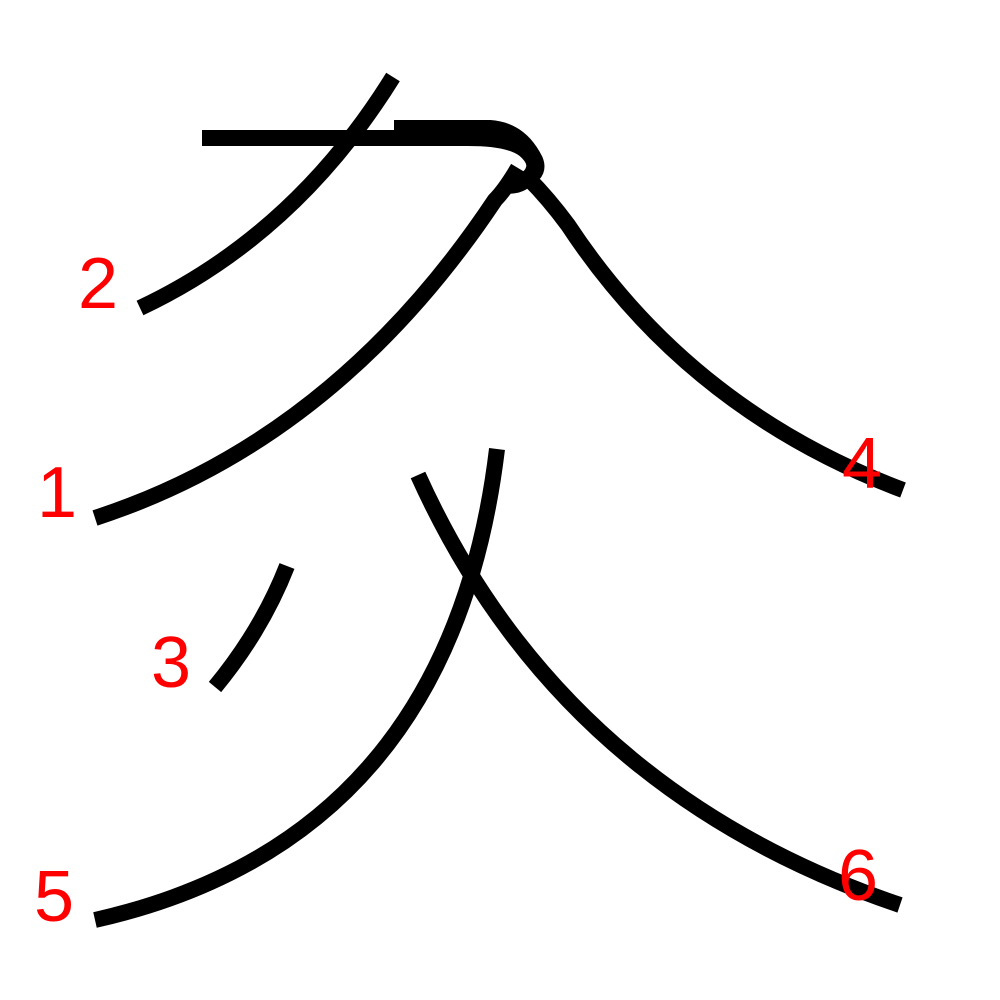 The width and height of the screenshot is (1000, 1000). Describe the element at coordinates (858, 876) in the screenshot. I see `stroke-number-6: 6` at that location.